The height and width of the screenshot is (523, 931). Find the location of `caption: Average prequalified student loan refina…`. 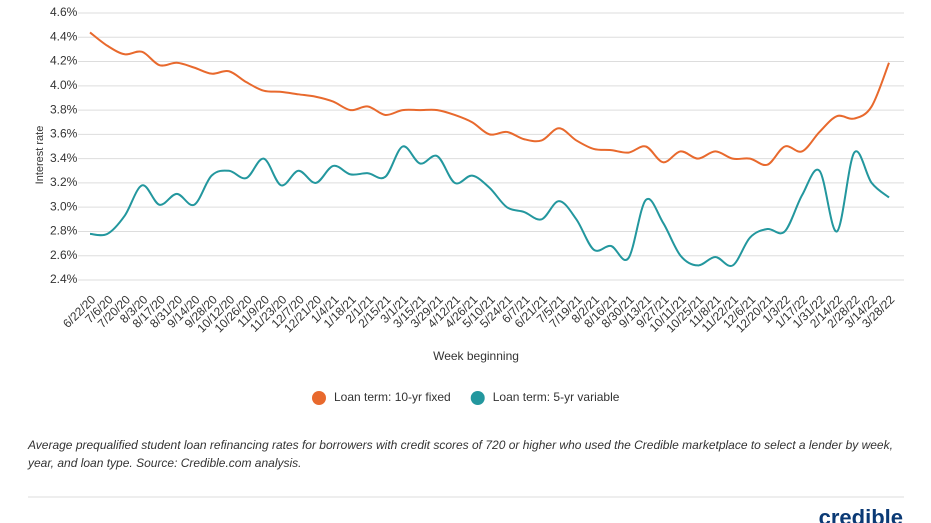

caption: Average prequalified student loan refina… is located at coordinates (460, 454).